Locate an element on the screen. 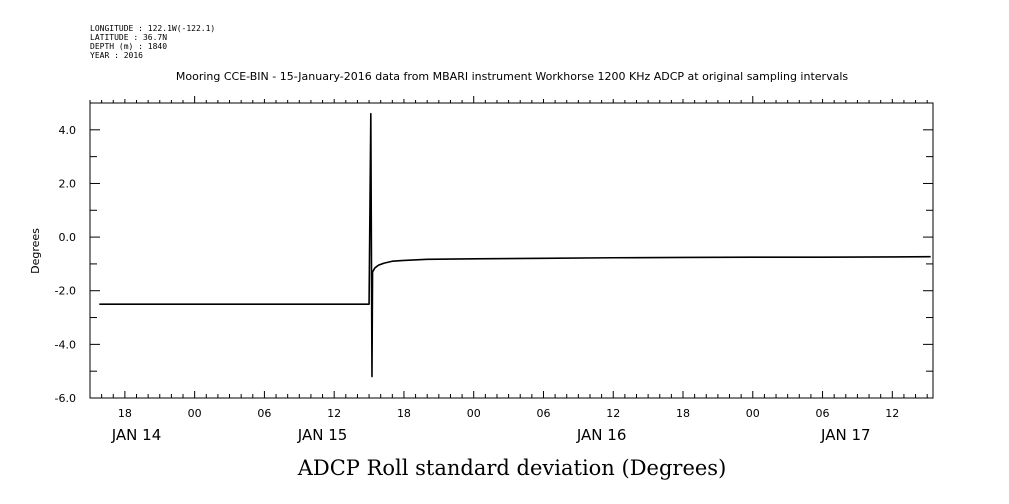 The height and width of the screenshot is (504, 1009). y-tick-label: -2.0 is located at coordinates (65, 291).